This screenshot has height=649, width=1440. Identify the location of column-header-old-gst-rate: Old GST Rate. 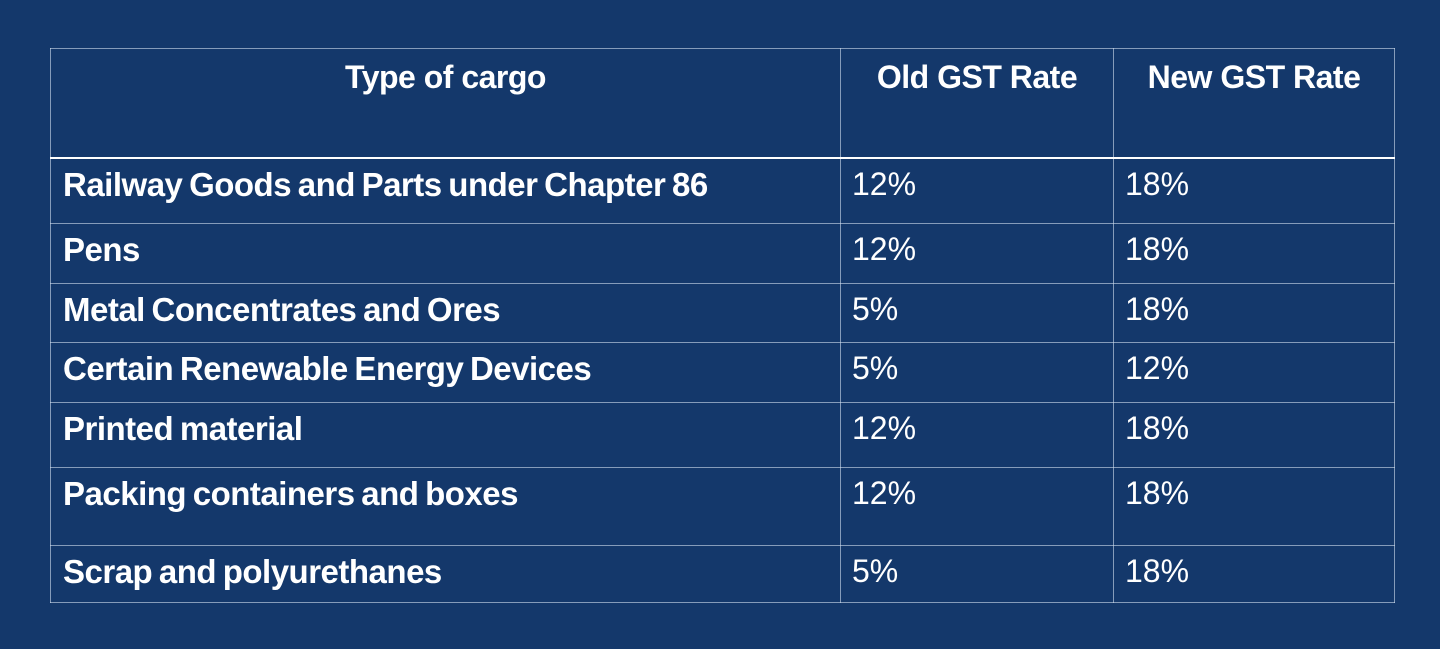
(977, 103).